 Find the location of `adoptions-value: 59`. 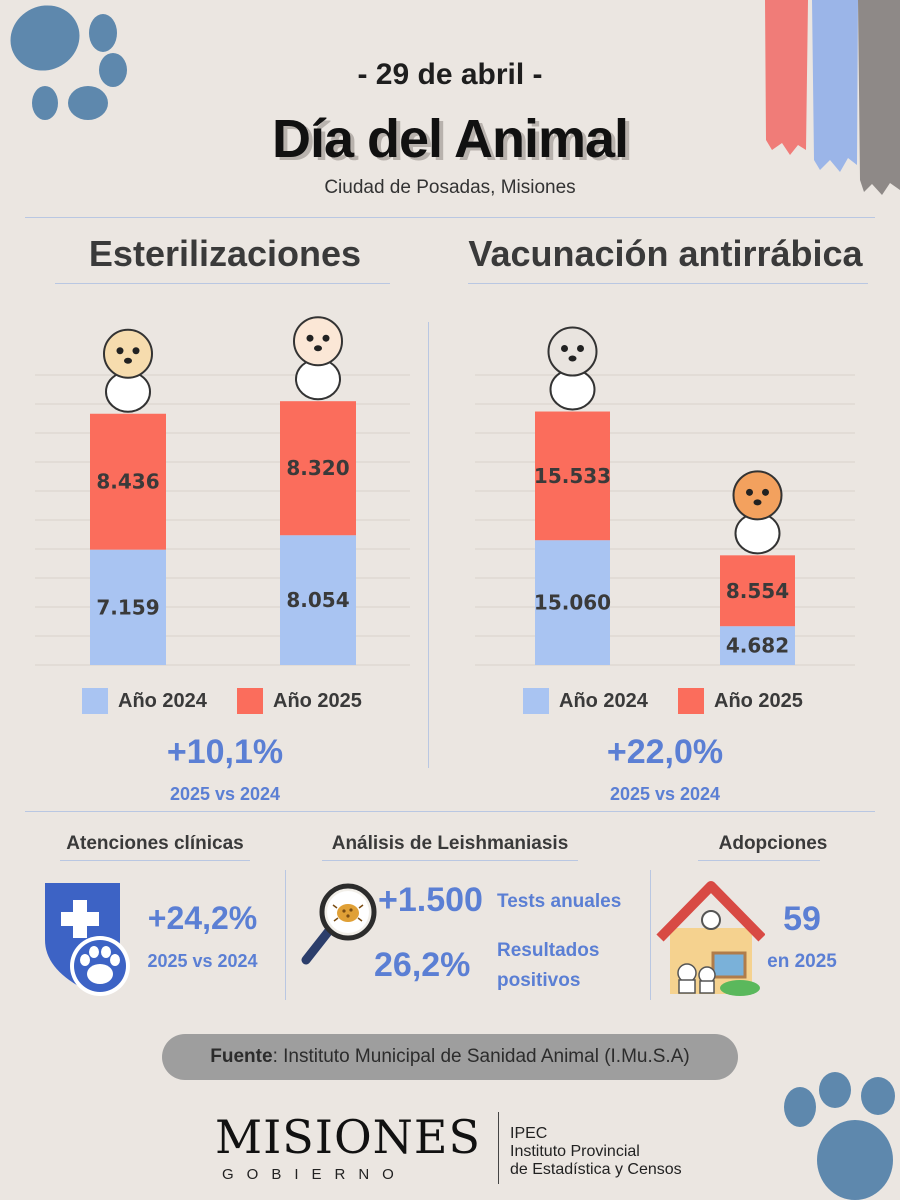

adoptions-value: 59 is located at coordinates (802, 919).